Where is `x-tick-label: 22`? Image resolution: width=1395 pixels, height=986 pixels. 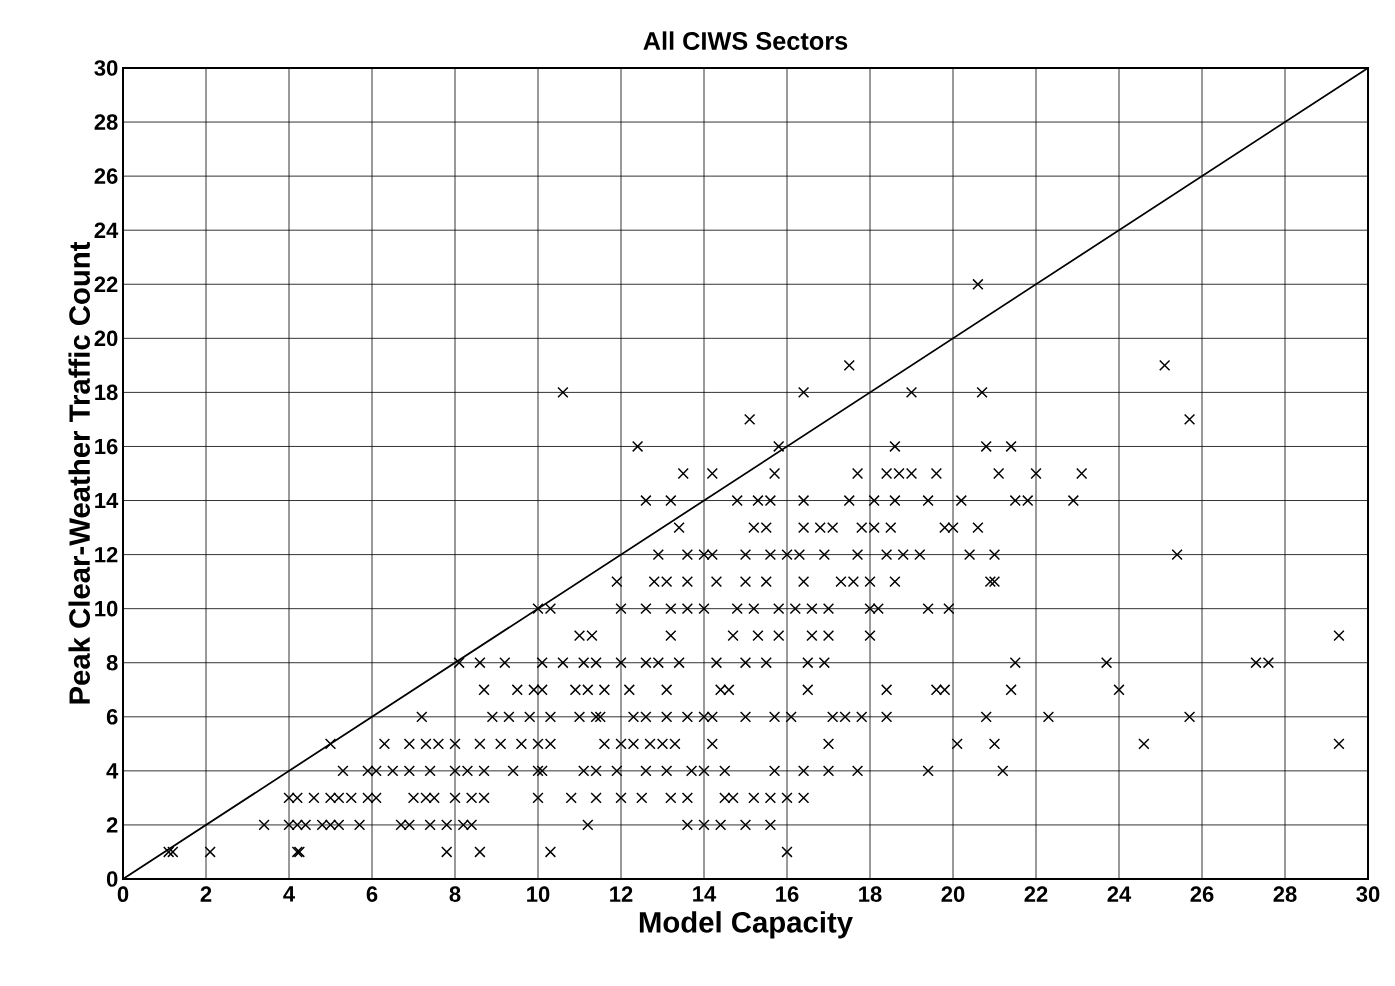
x-tick-label: 22 is located at coordinates (1036, 894).